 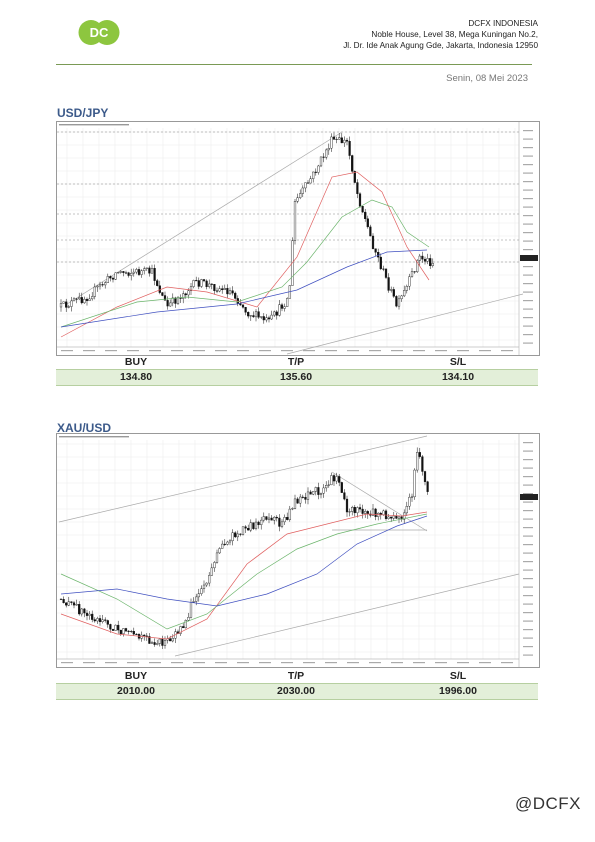 What do you see at coordinates (405, 324) in the screenshot?
I see `trend-line` at bounding box center [405, 324].